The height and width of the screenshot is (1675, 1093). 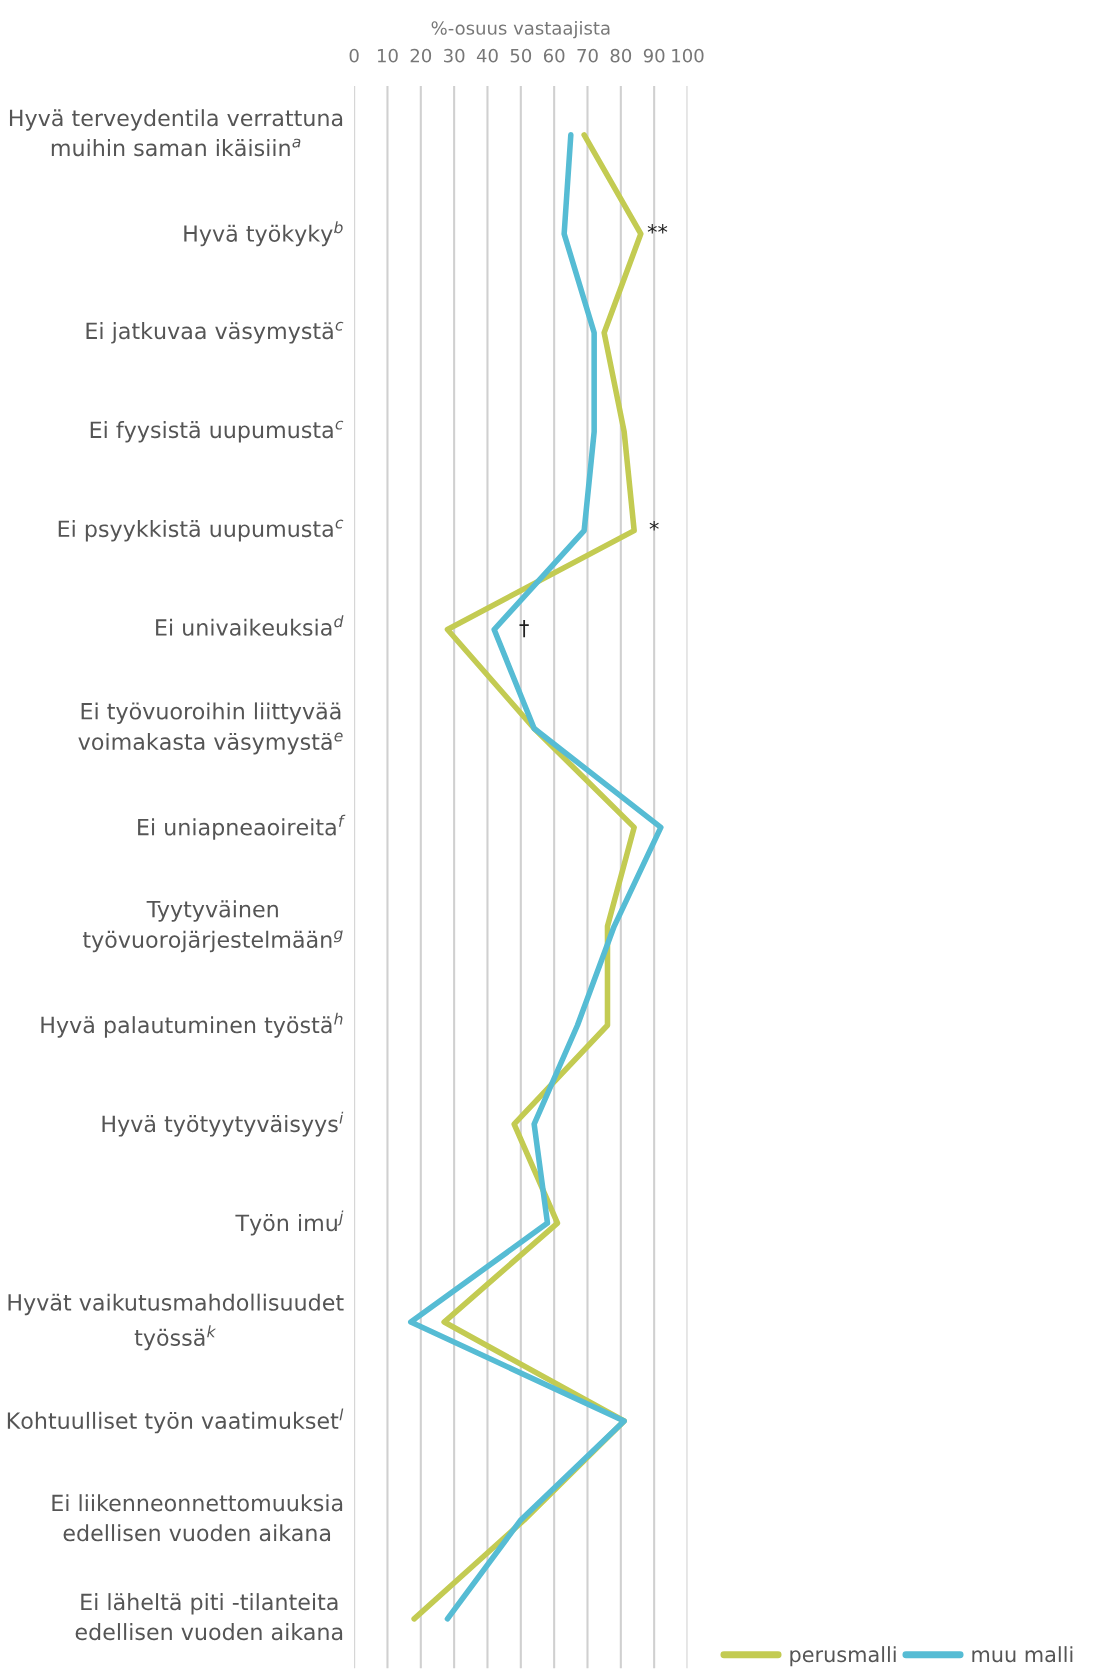 What do you see at coordinates (192, 1025) in the screenshot?
I see `y-tick-label: Hyvä palautuminen työstä$^{h}$` at bounding box center [192, 1025].